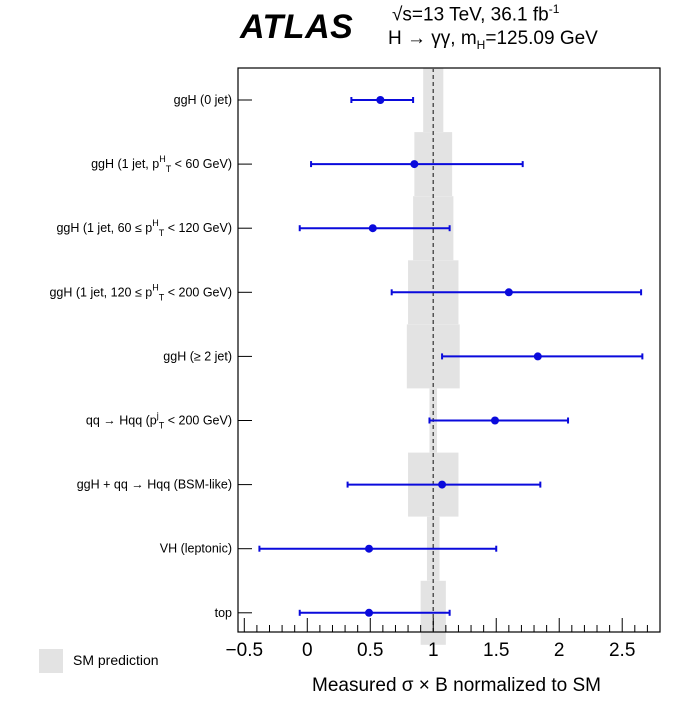  Describe the element at coordinates (496, 650) in the screenshot. I see `x-tick-label: 1.5` at that location.